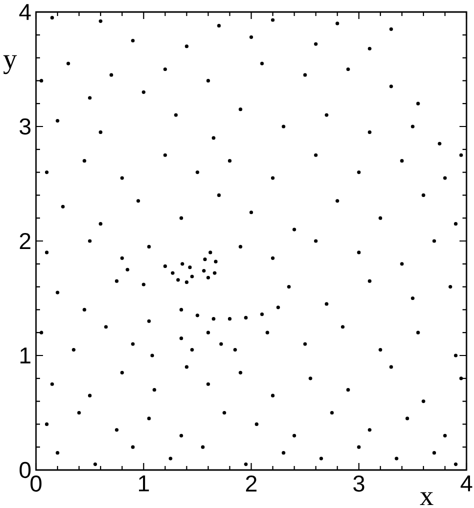 The width and height of the screenshot is (474, 508). What do you see at coordinates (427, 498) in the screenshot?
I see `x-axis-title: x` at bounding box center [427, 498].